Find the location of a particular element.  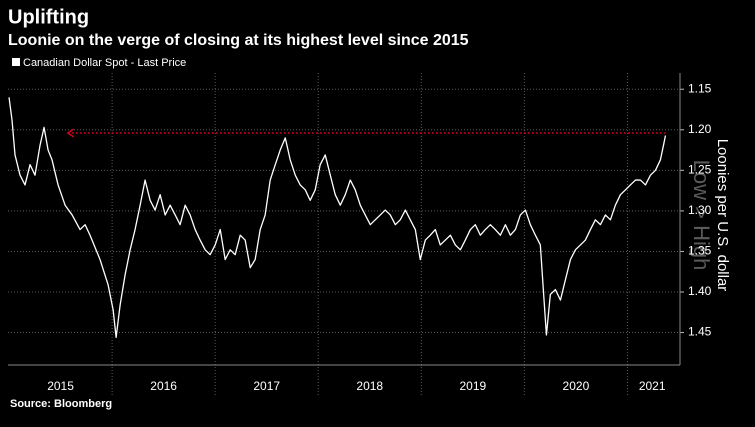

x-tick-label: 2019 is located at coordinates (472, 386).